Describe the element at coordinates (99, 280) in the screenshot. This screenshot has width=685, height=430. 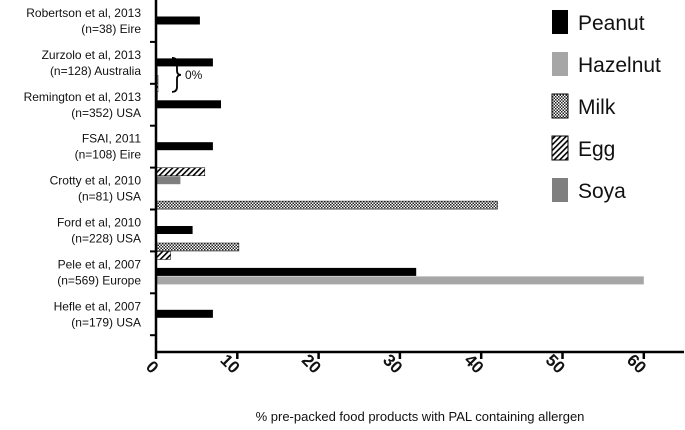
I see `category-sublabel: (n=569) Europe` at that location.